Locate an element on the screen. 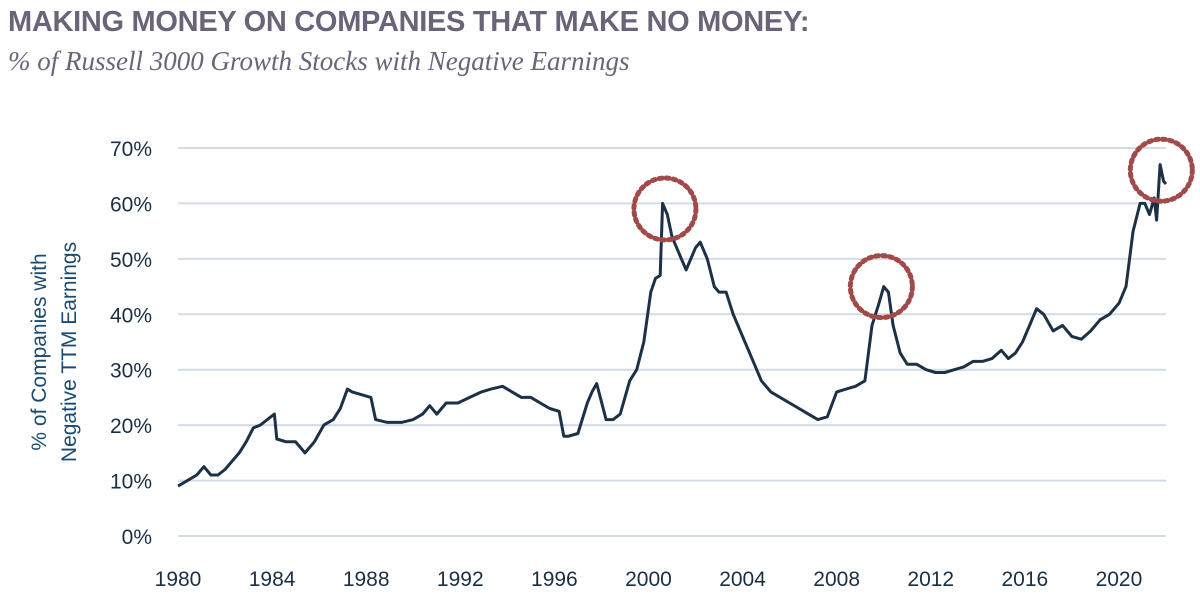  y-tick-label: 30% is located at coordinates (131, 371).